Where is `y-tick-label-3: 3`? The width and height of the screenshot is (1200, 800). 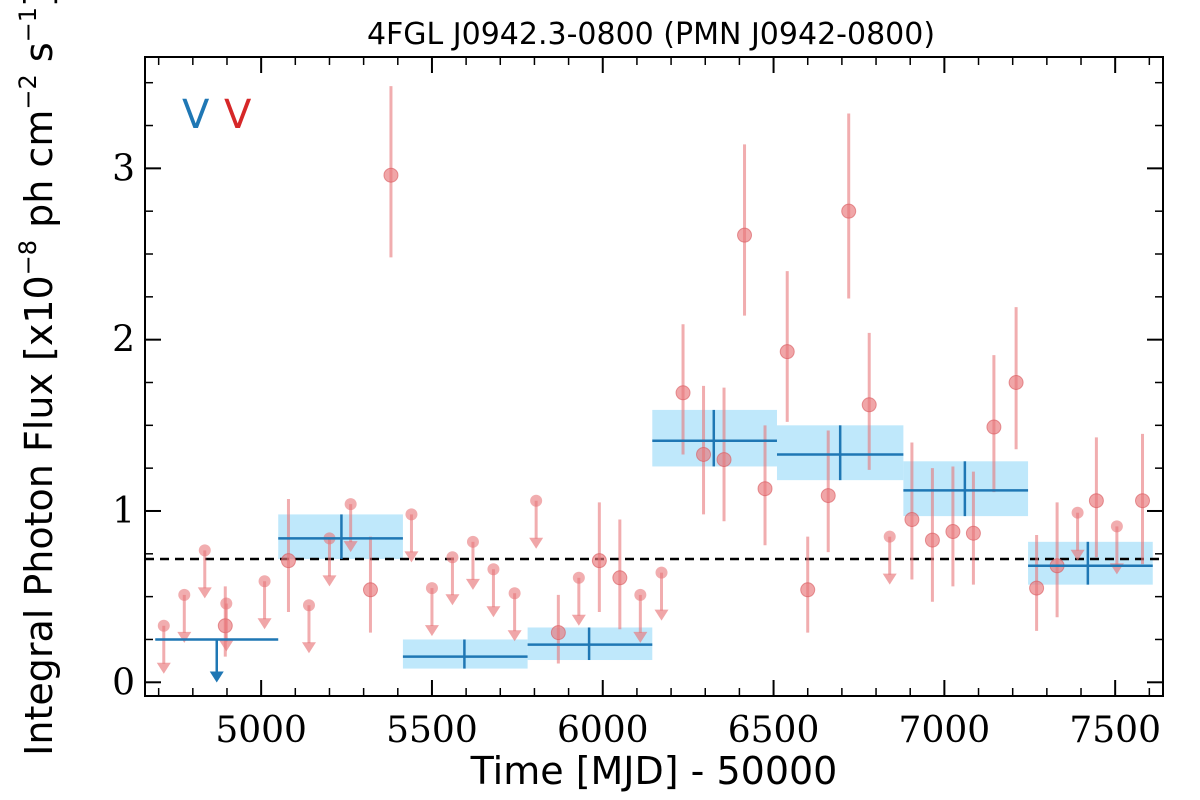
y-tick-label-3: 3 is located at coordinates (123, 168).